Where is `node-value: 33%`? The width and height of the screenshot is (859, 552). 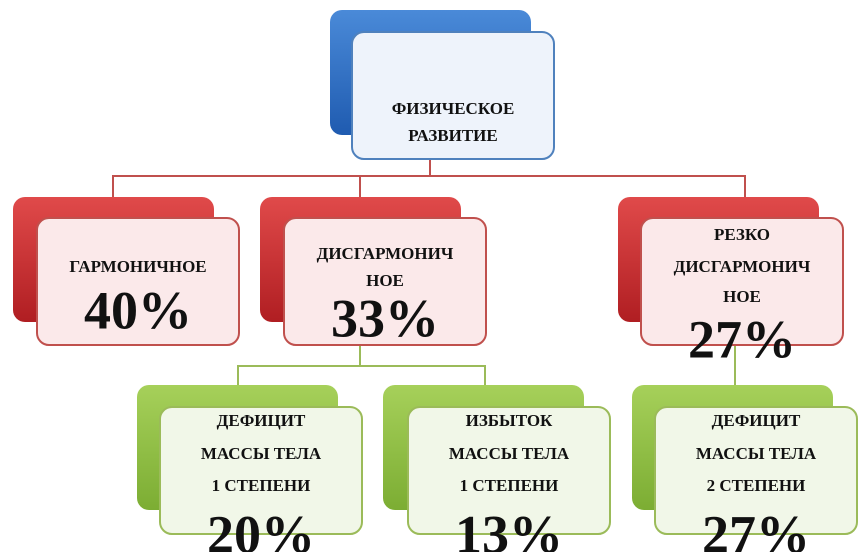
node-value: 33% is located at coordinates (385, 318).